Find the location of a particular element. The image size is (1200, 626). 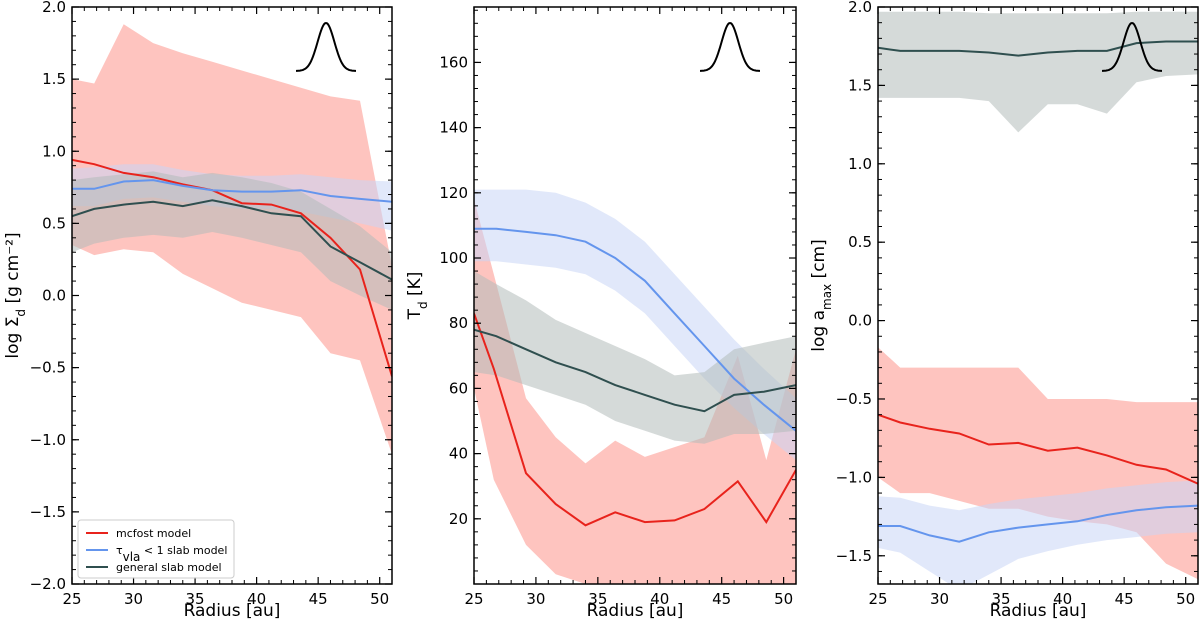

y-tick-label: 20 is located at coordinates (458, 519).